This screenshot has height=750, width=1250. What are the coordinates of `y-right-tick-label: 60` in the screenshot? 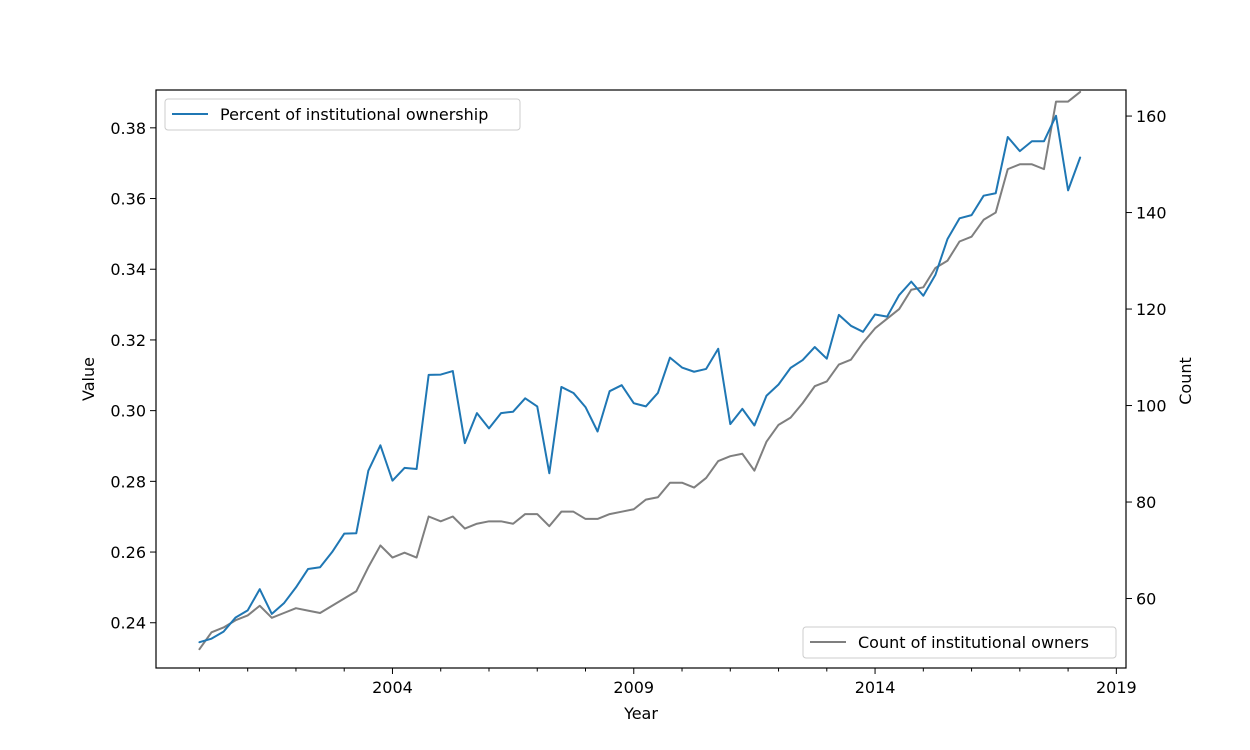 It's located at (1146, 599).